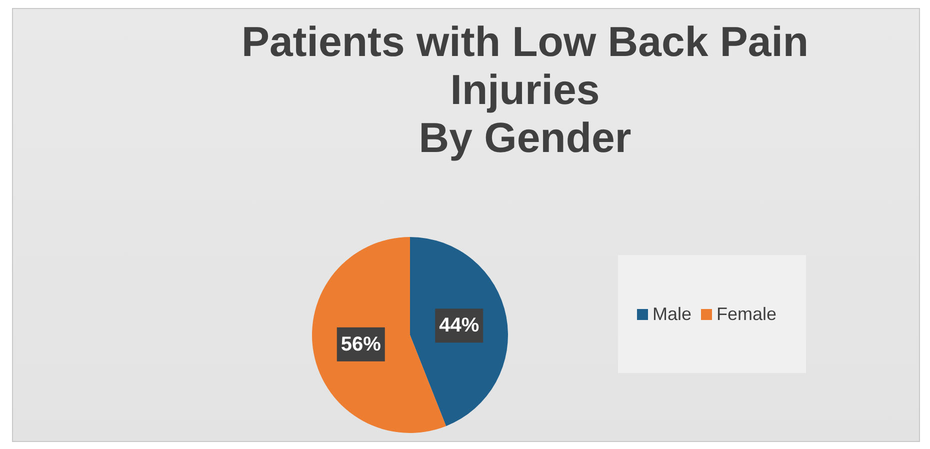  I want to click on data-label: 56%, so click(361, 344).